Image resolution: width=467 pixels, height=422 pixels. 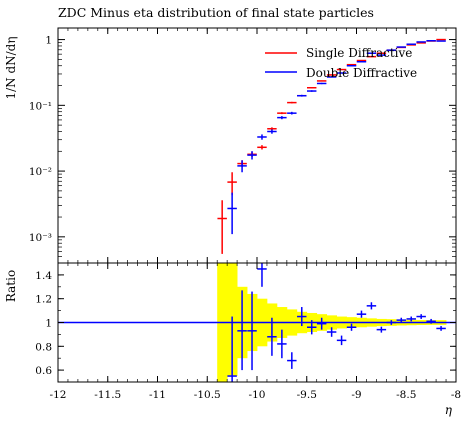 What do you see at coordinates (107, 395) in the screenshot?
I see `ratio-x-tick-label: -11.5` at bounding box center [107, 395].